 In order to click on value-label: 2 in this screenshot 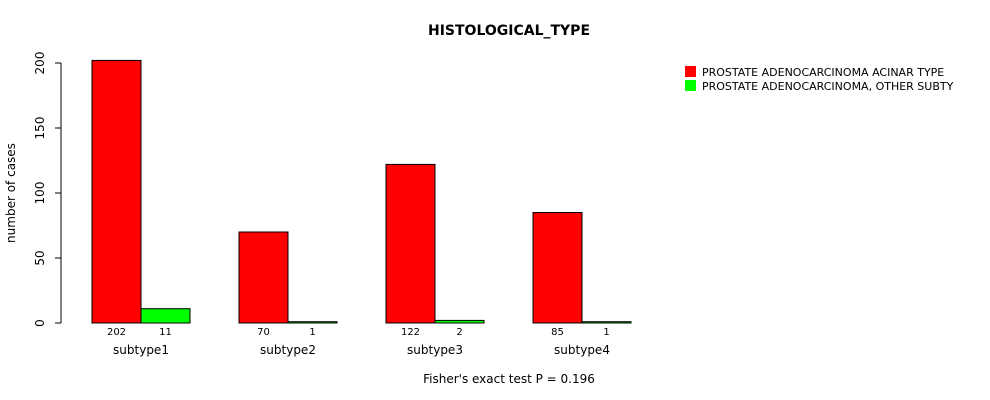, I will do `click(459, 332)`.